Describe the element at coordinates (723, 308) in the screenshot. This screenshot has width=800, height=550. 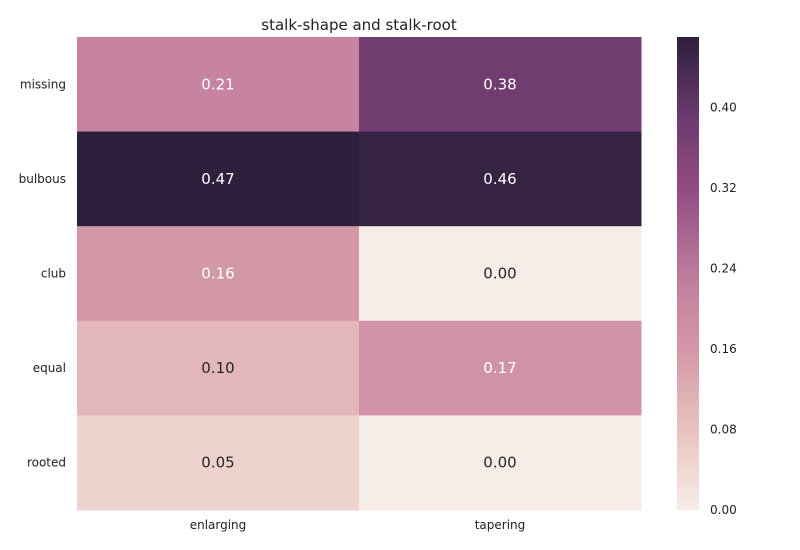
I see `colorbar-ticks: 0.00 0.08 0.16 0.24 0.32 0.40` at that location.